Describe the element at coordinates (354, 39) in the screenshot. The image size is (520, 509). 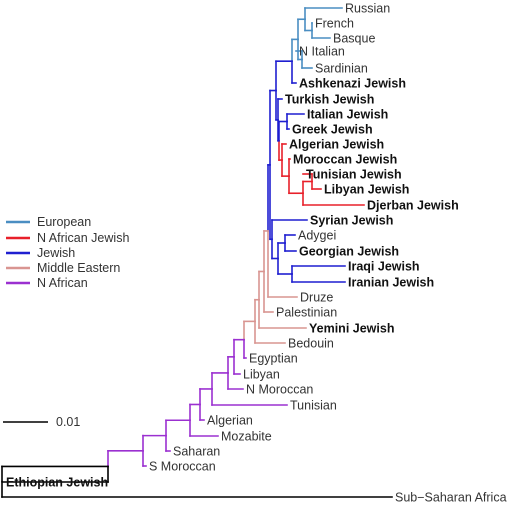
I see `leaf-label-basque: Basque` at that location.